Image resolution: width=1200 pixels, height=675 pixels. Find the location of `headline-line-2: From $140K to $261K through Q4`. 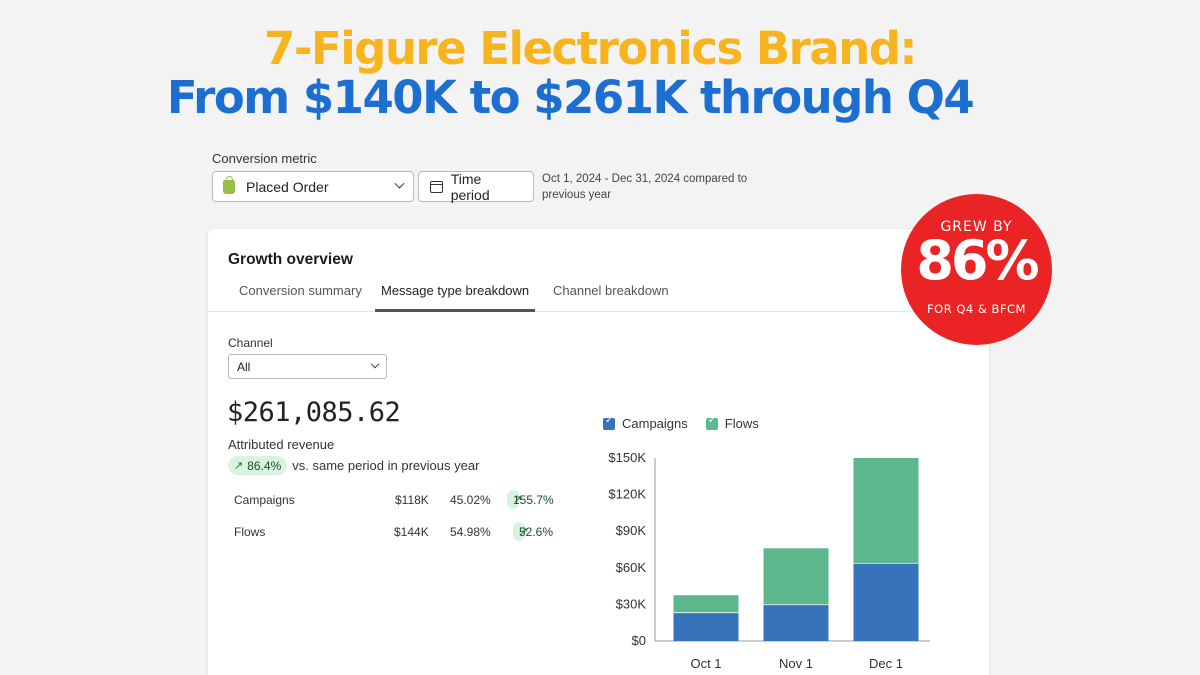

headline-line-2: From $140K to $261K through Q4 is located at coordinates (570, 97).